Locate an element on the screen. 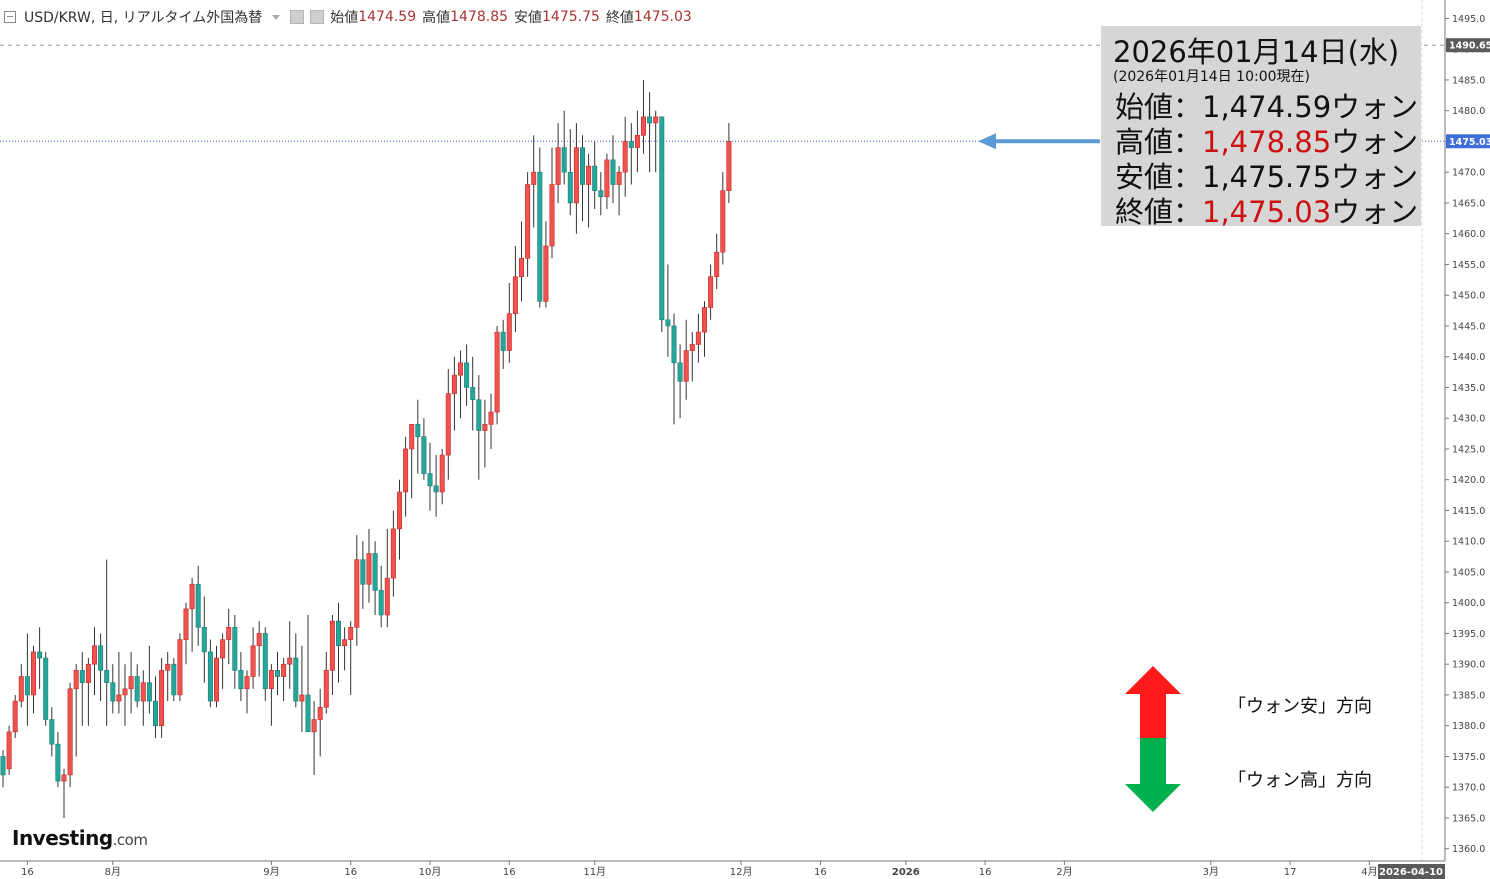  pointer-arrow-head is located at coordinates (987, 141).